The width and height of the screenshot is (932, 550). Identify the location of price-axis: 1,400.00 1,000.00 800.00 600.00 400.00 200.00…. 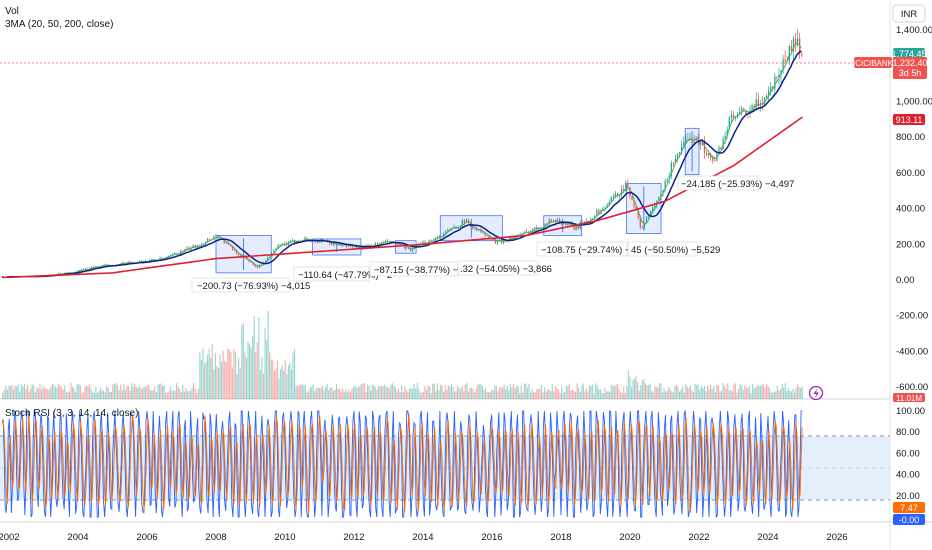
(914, 209).